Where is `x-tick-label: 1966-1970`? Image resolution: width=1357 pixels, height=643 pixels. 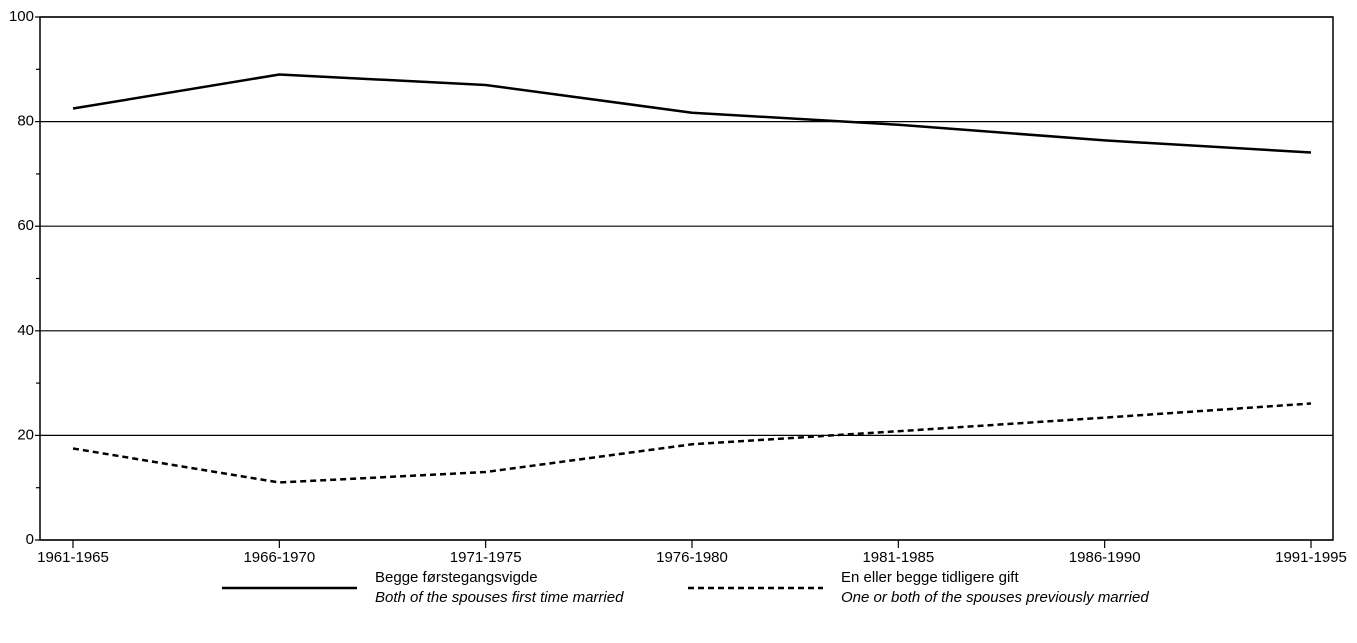 x-tick-label: 1966-1970 is located at coordinates (279, 557).